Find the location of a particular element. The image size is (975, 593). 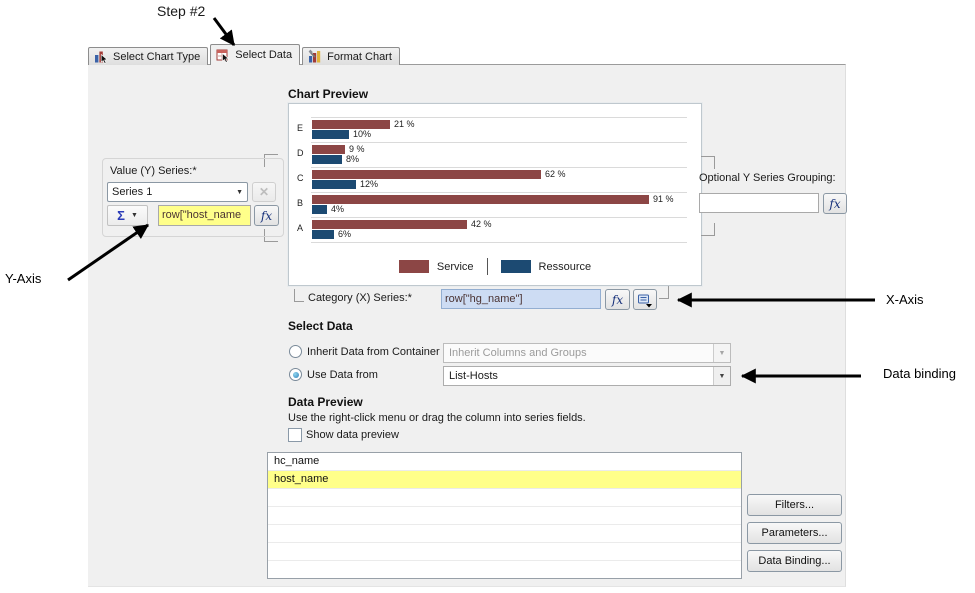

chart-category-group: C 62 % 12% is located at coordinates (492, 179).